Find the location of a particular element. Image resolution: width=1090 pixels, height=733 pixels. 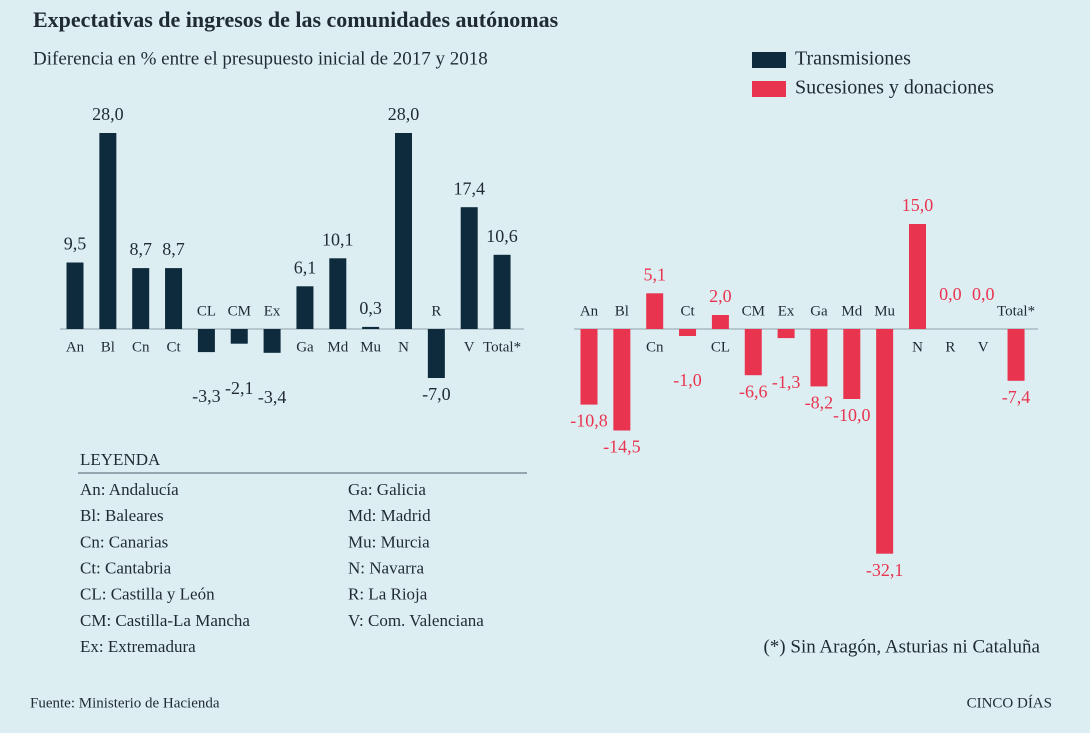

value-label: -3,4 is located at coordinates (272, 397).